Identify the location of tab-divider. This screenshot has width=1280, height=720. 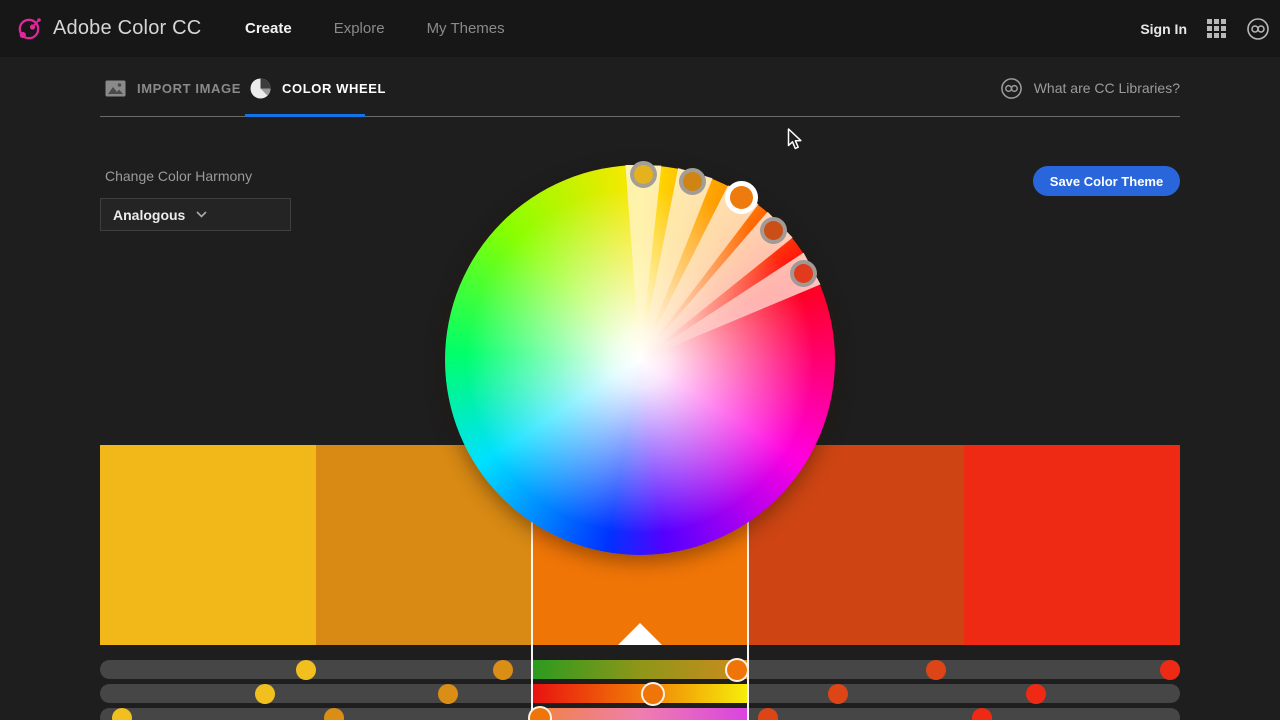
(640, 116).